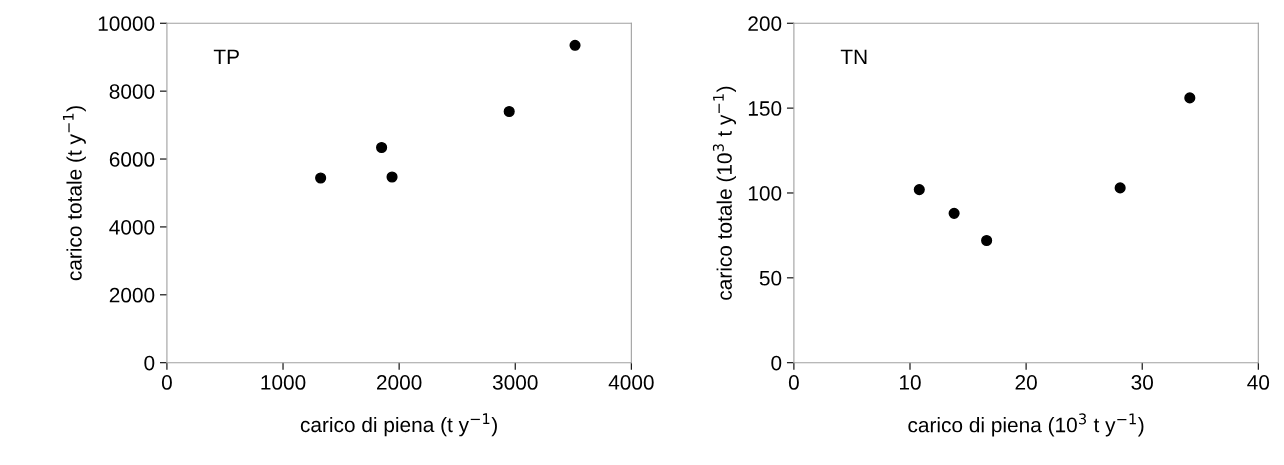 The image size is (1284, 465). Describe the element at coordinates (1258, 382) in the screenshot. I see `x-tick-label: 40` at that location.